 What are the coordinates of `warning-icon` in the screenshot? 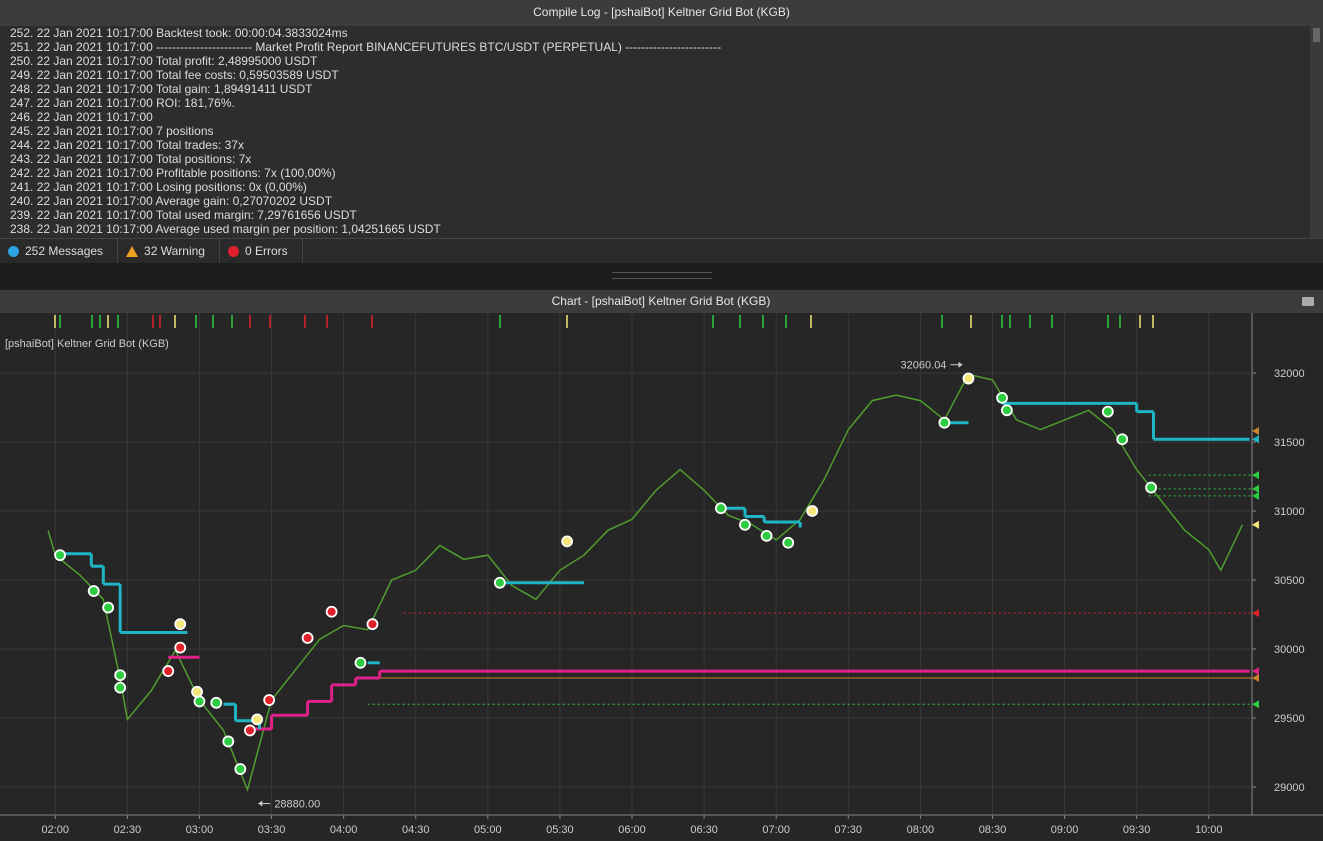 It's located at (132, 251).